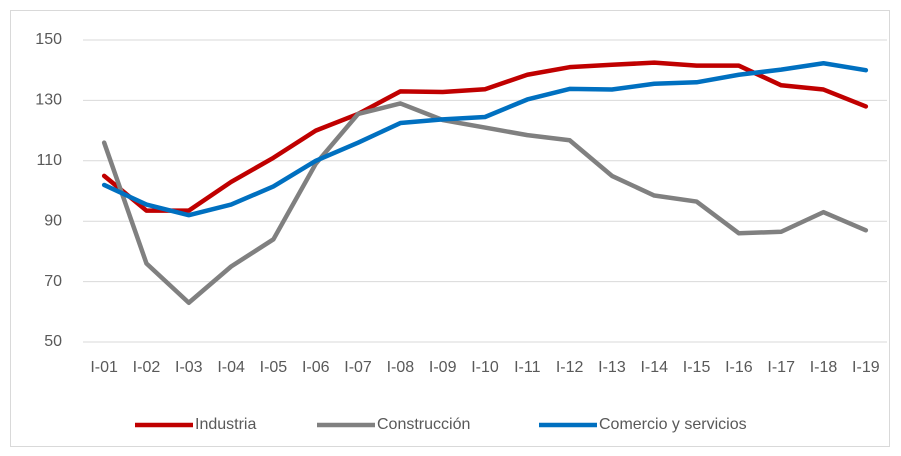 This screenshot has width=901, height=456. I want to click on x-tick-label: I-19, so click(866, 367).